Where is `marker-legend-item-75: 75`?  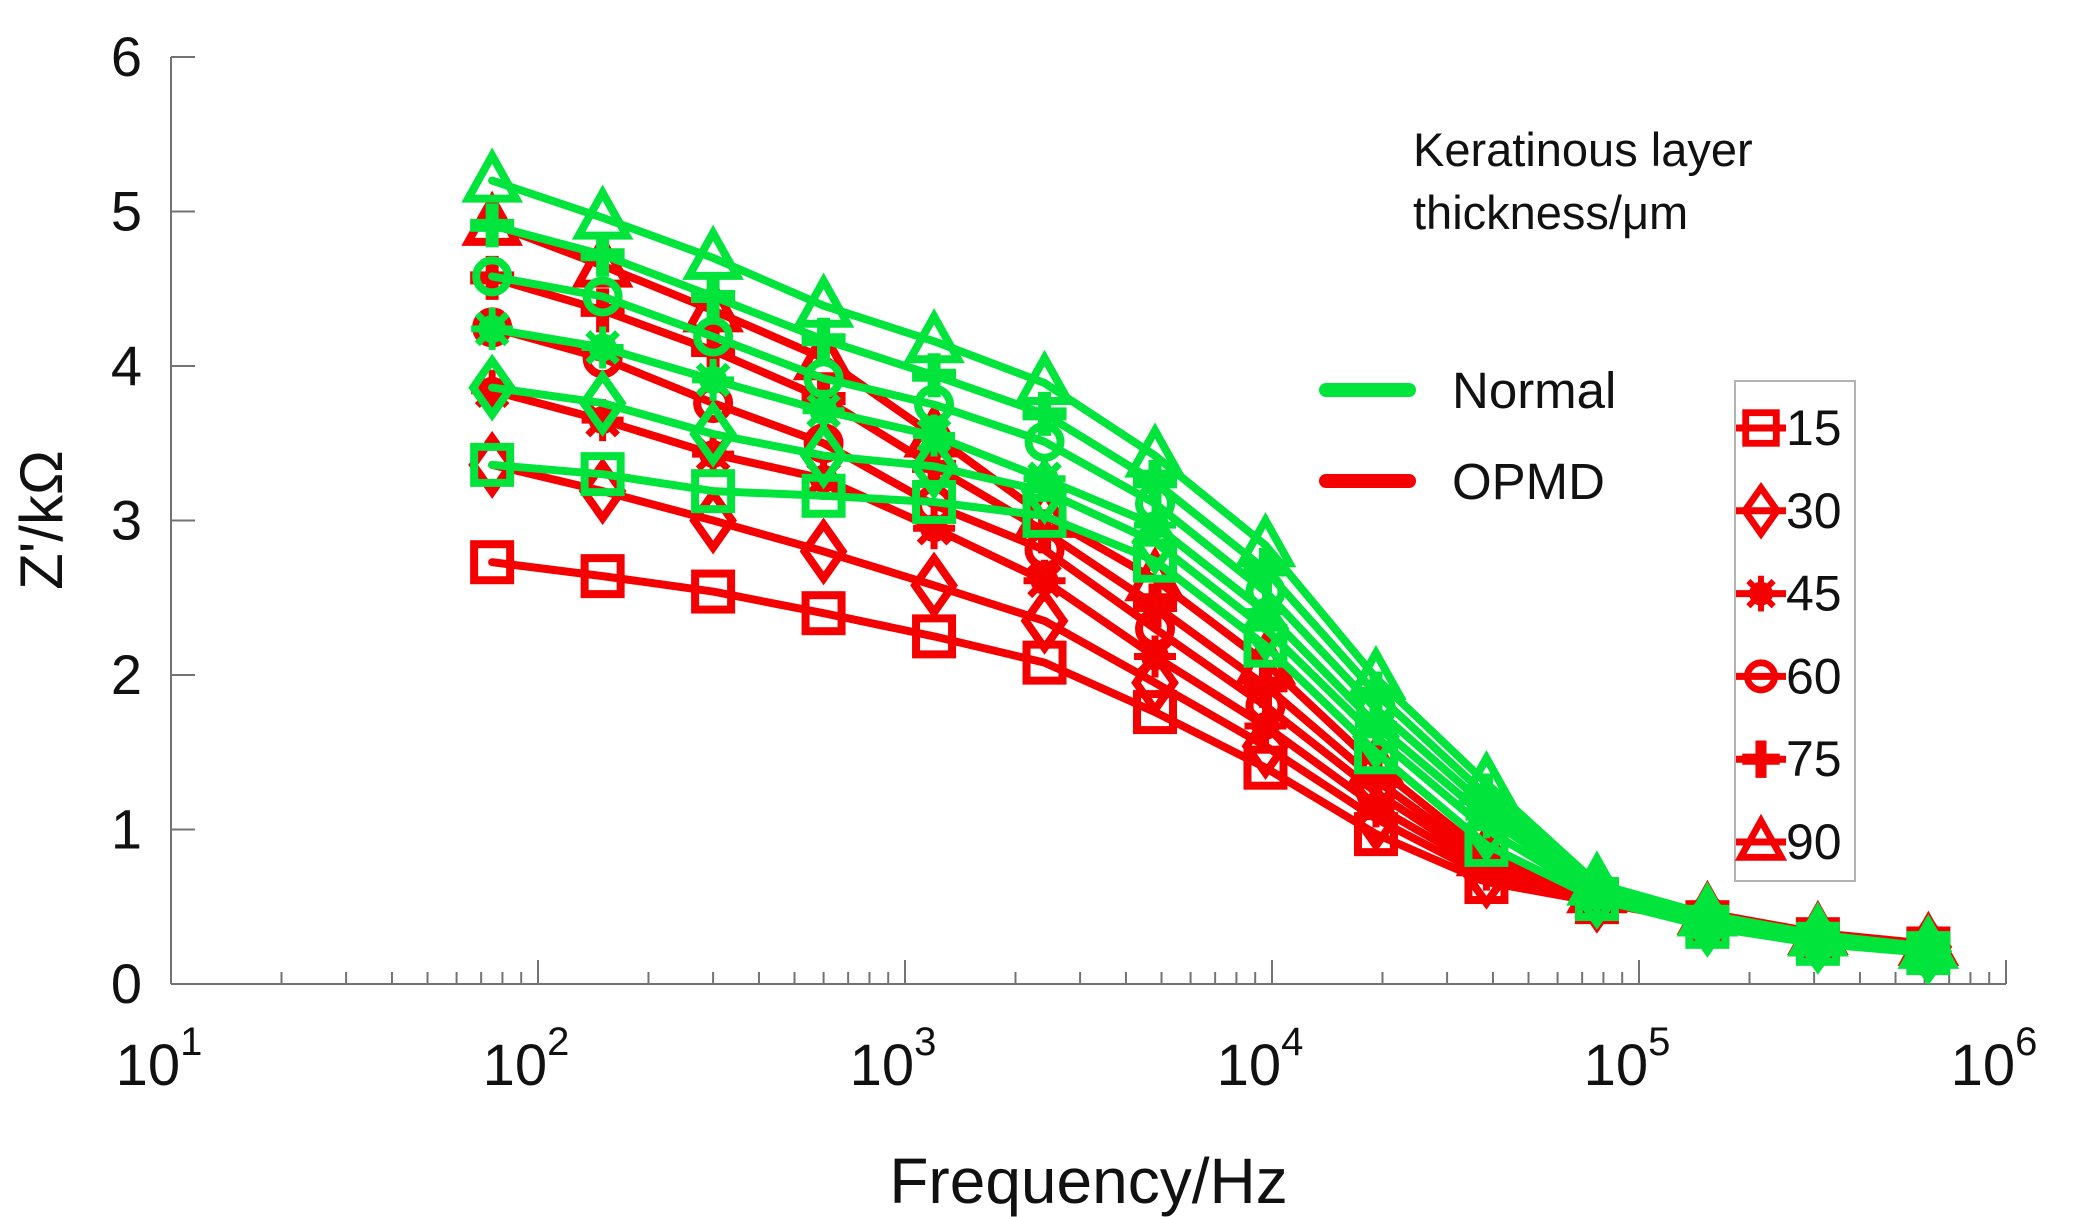 marker-legend-item-75: 75 is located at coordinates (1789, 759).